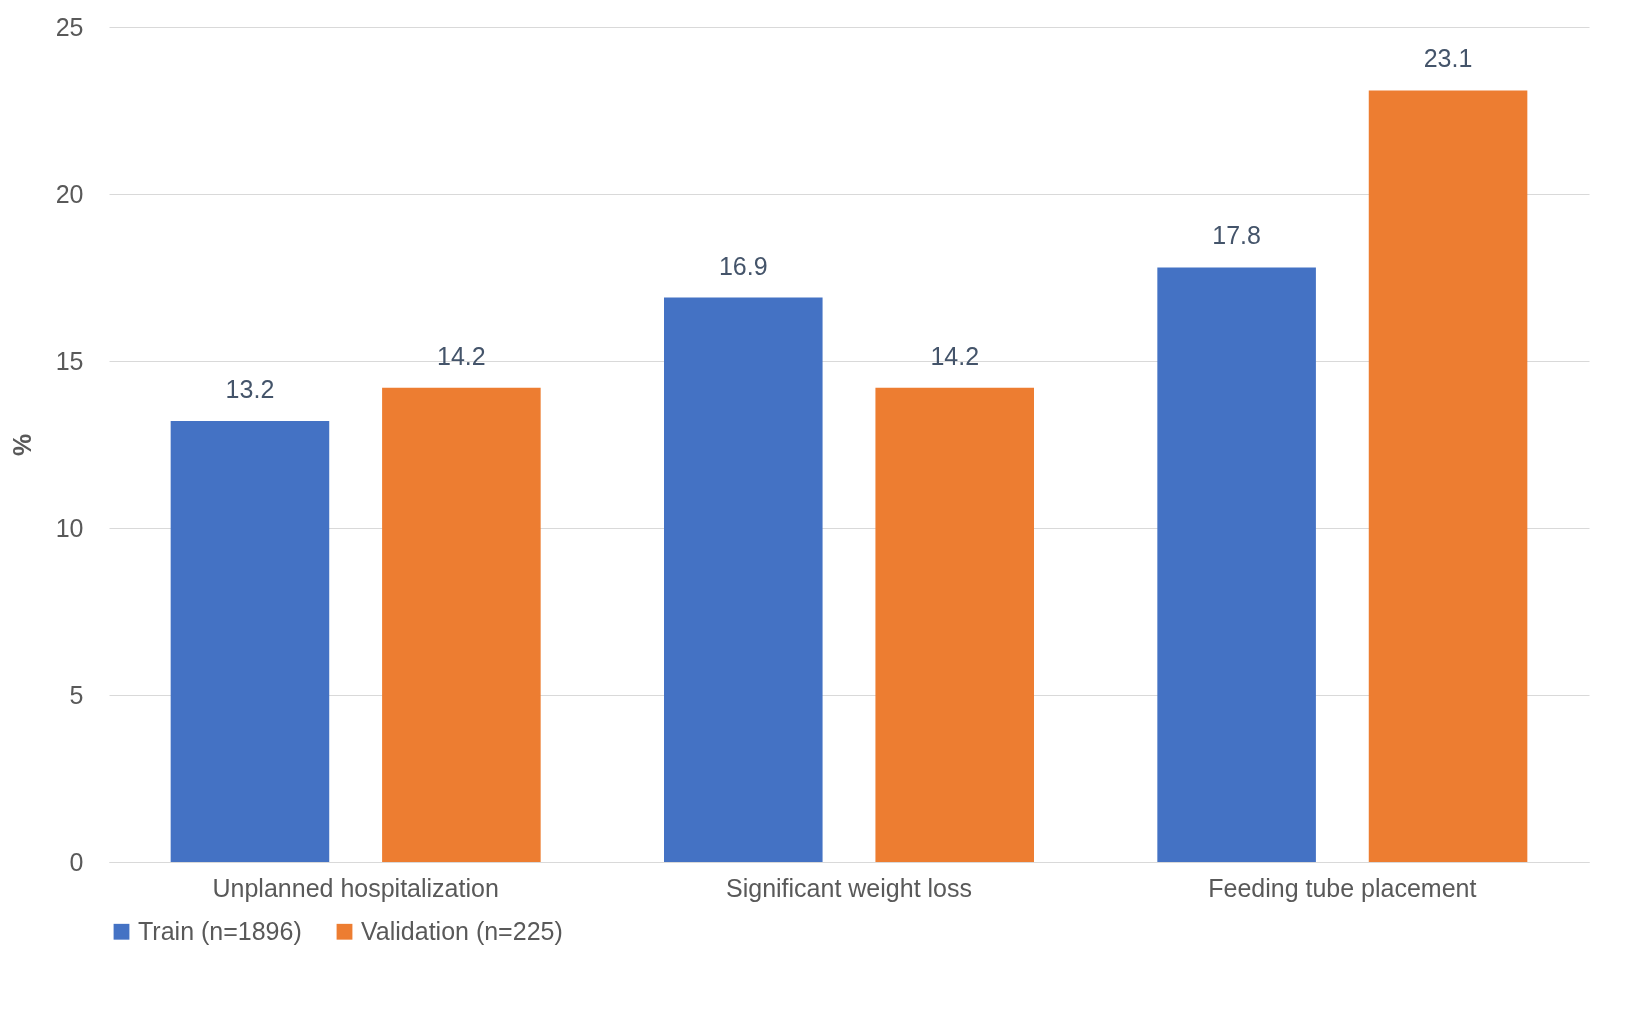 This screenshot has height=1009, width=1631. What do you see at coordinates (849, 887) in the screenshot?
I see `x-tick-label: Significant weight loss` at bounding box center [849, 887].